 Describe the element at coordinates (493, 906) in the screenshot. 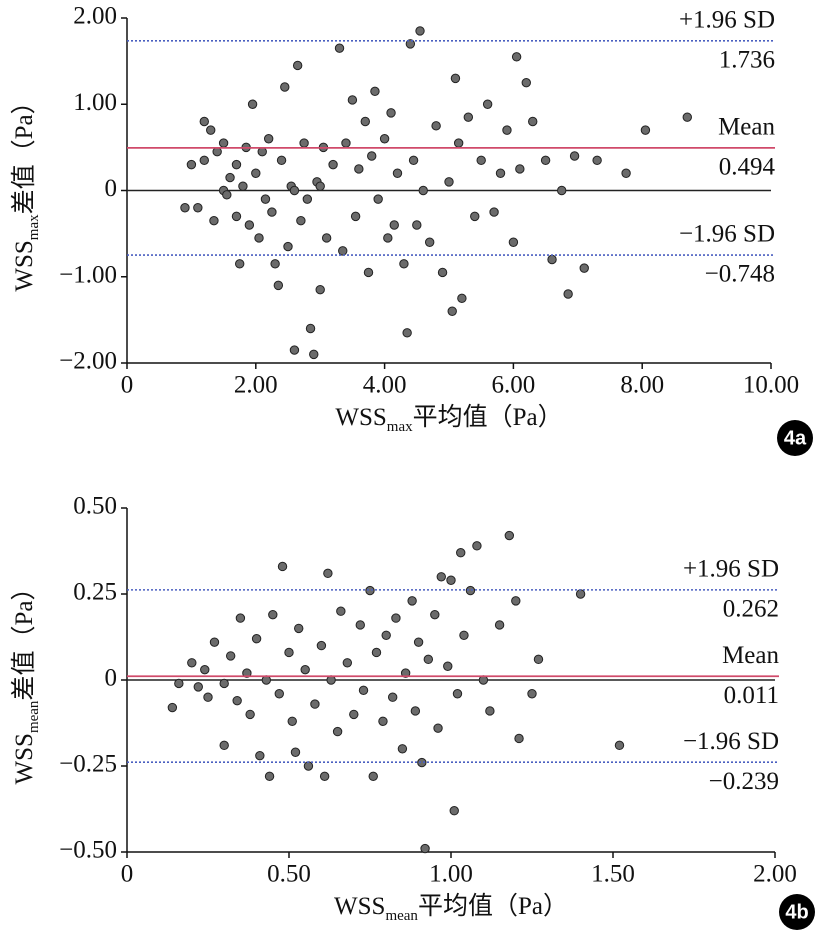

I see `x-label-suffix: 平均值（Pa）` at that location.